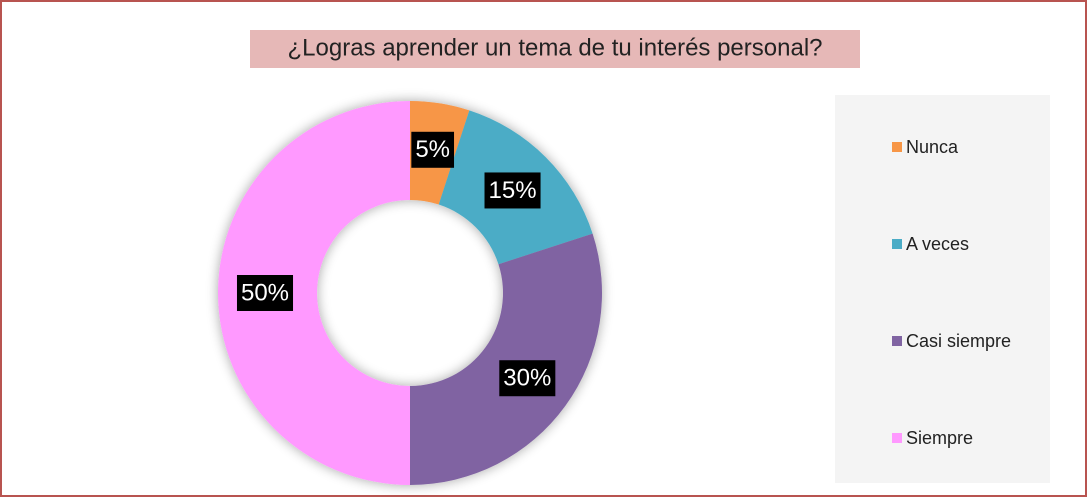  What do you see at coordinates (939, 438) in the screenshot?
I see `legend-label: Siempre` at bounding box center [939, 438].